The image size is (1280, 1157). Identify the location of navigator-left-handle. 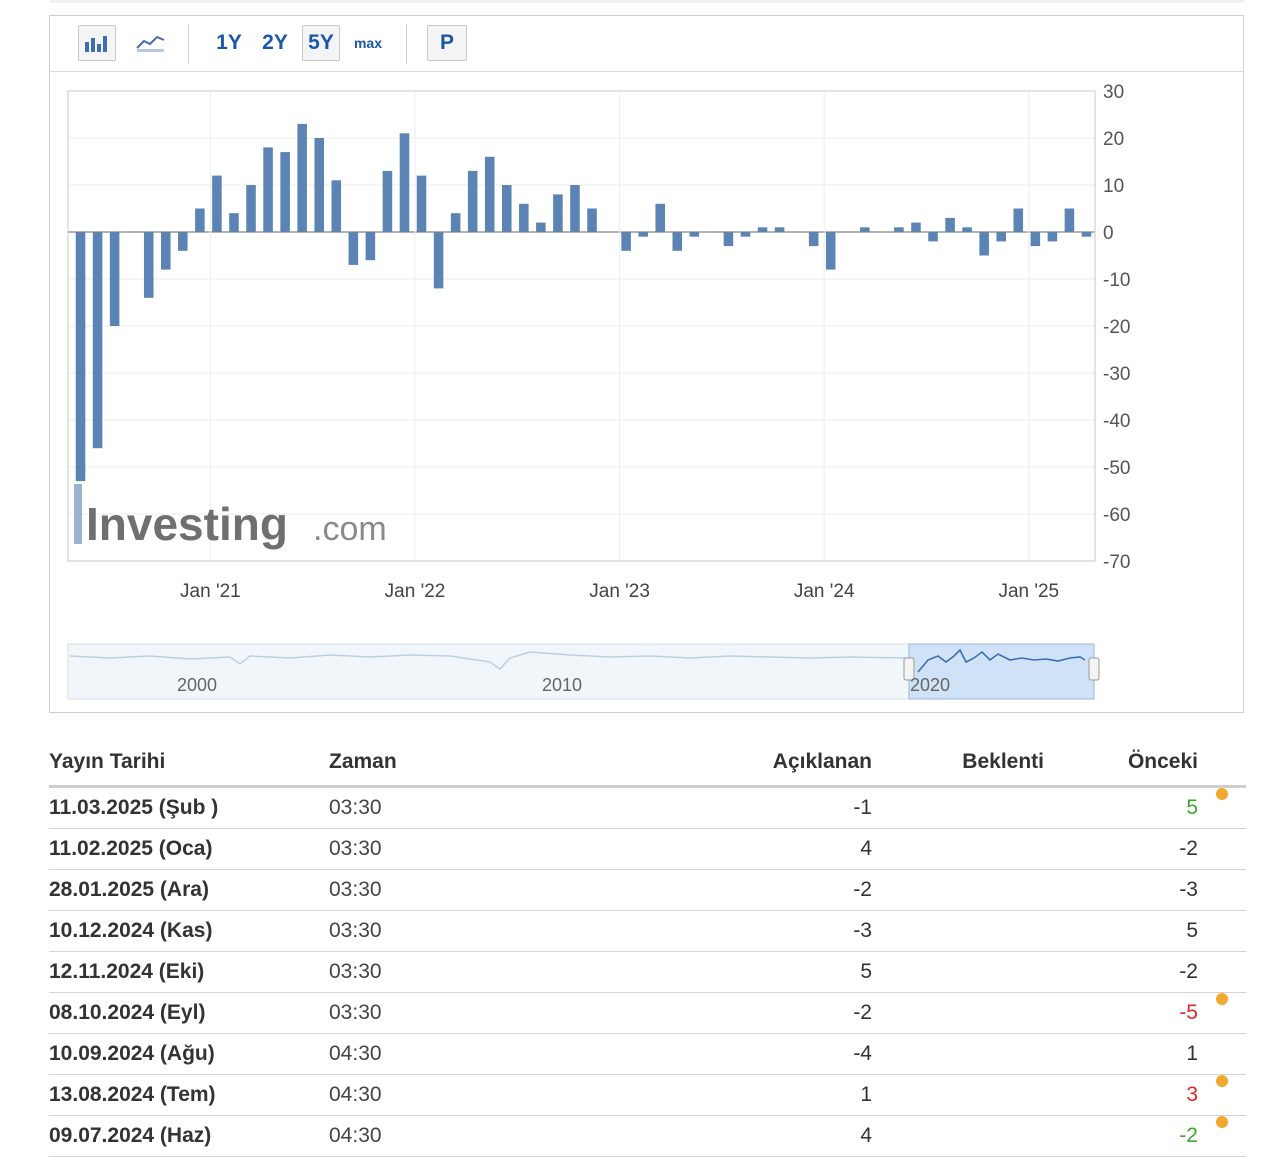
(909, 669).